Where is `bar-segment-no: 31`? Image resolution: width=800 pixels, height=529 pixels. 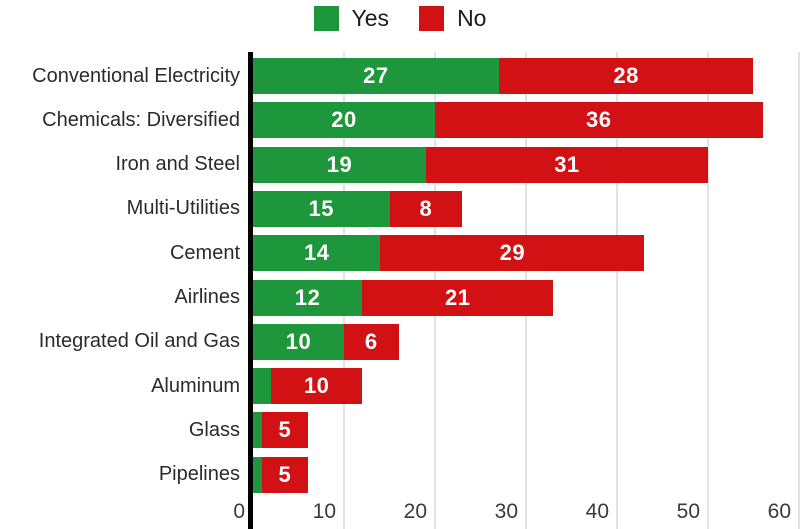
bar-segment-no: 31 is located at coordinates (566, 164).